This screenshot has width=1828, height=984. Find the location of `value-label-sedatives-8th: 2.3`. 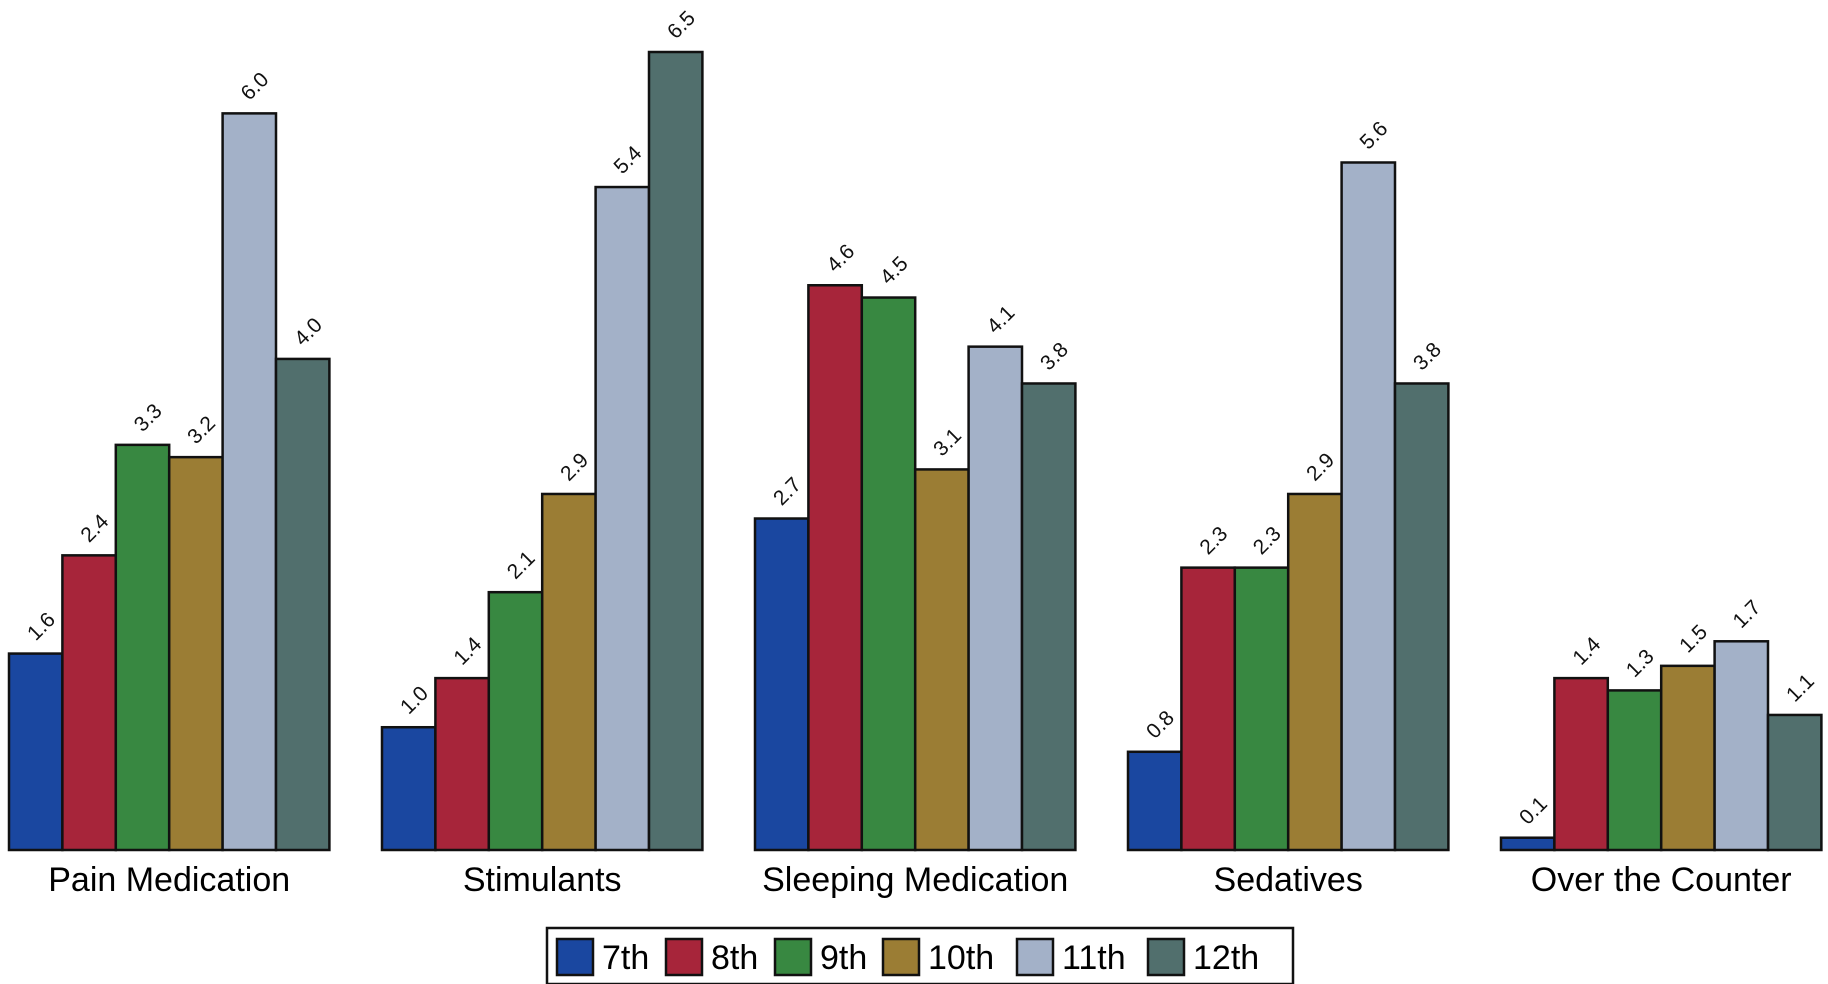

value-label-sedatives-8th: 2.3 is located at coordinates (1213, 540).